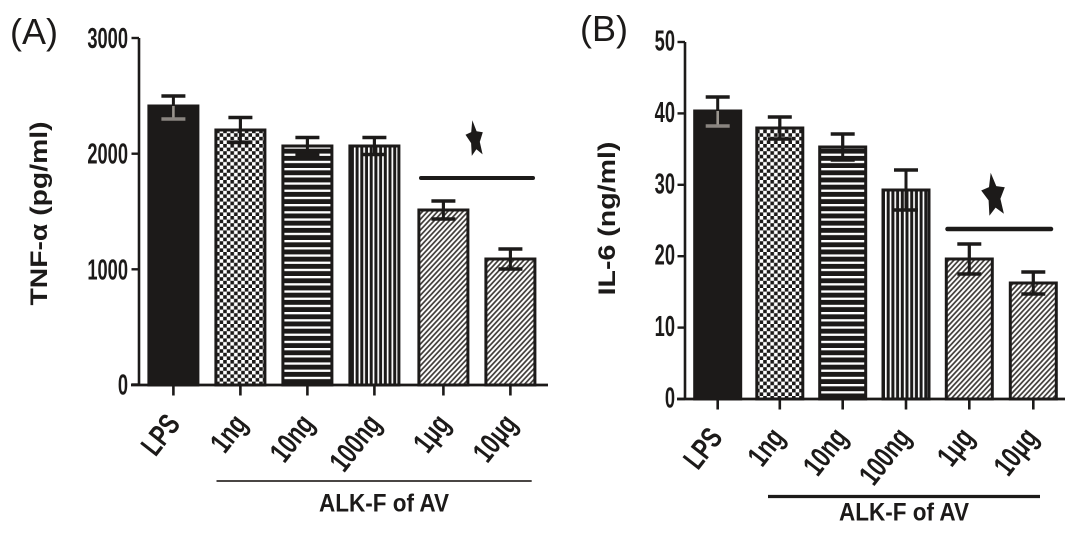 The width and height of the screenshot is (1091, 540). Describe the element at coordinates (107, 39) in the screenshot. I see `svg-text: 3000` at that location.